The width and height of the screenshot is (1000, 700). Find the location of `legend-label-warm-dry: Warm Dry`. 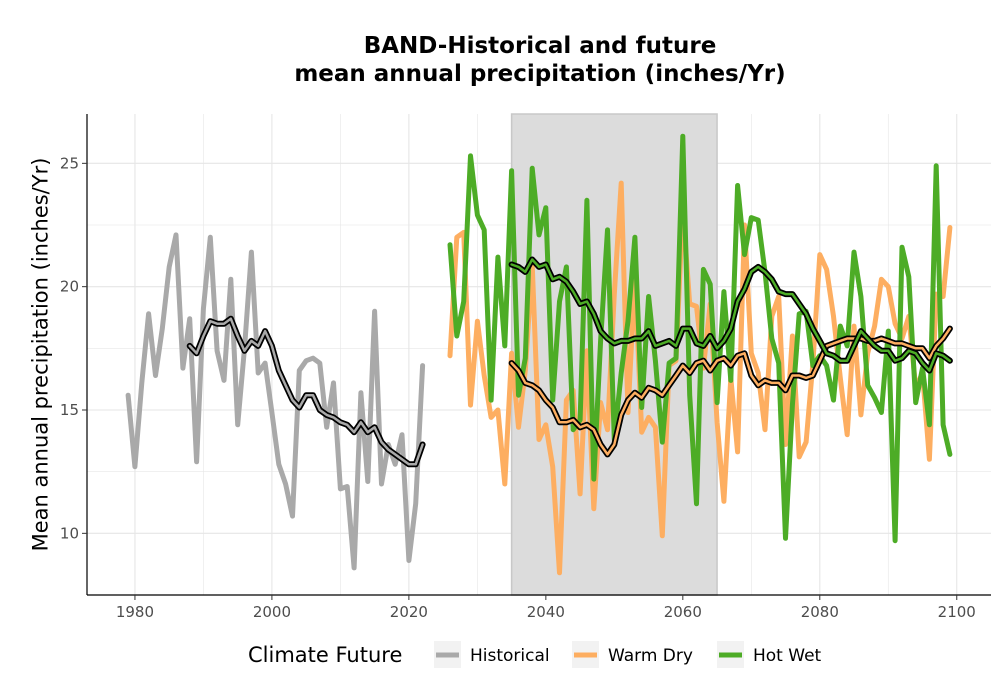

legend-label-warm-dry: Warm Dry is located at coordinates (650, 656).